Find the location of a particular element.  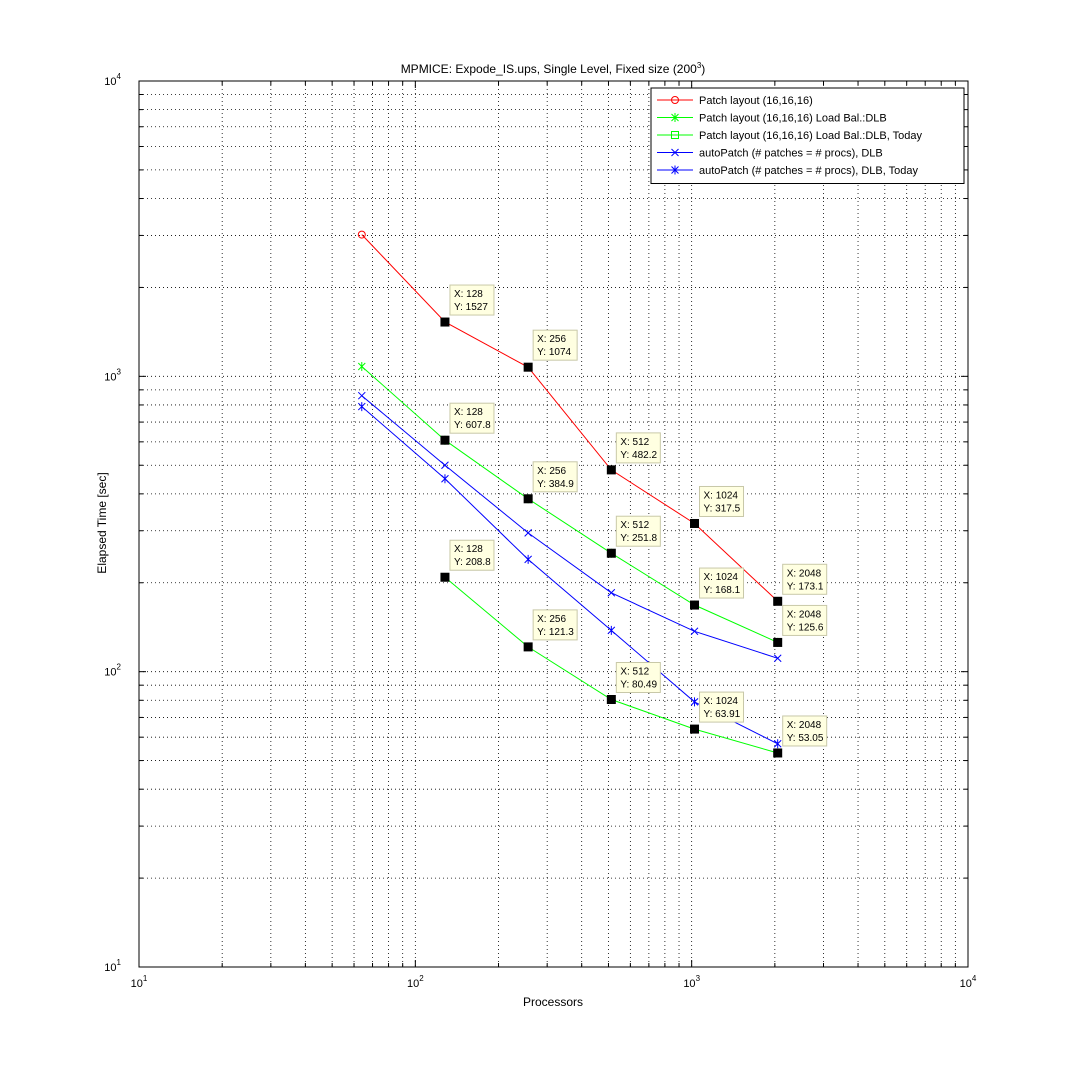

datatip-text: Y: 1074 is located at coordinates (554, 352).